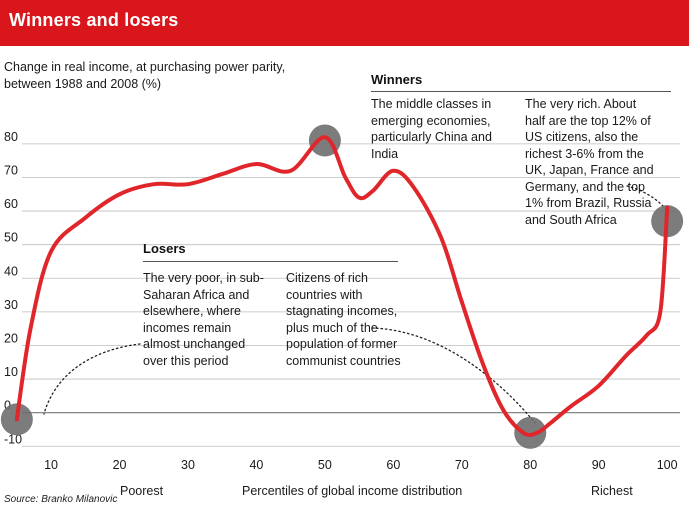 The image size is (689, 512). What do you see at coordinates (11, 372) in the screenshot?
I see `y-tick-label: 10` at bounding box center [11, 372].